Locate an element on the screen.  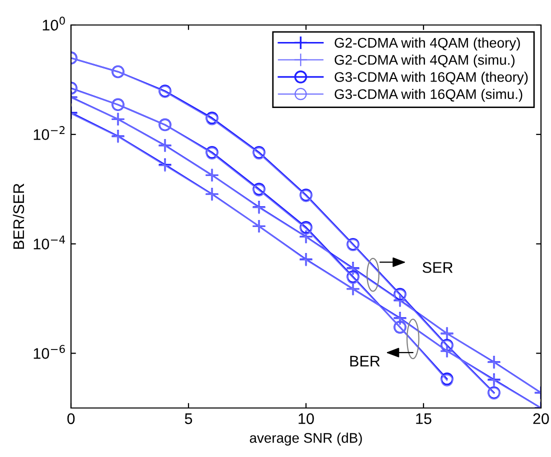
legend-label: G2-CDMA with 4QAM (simu.) is located at coordinates (424, 61).